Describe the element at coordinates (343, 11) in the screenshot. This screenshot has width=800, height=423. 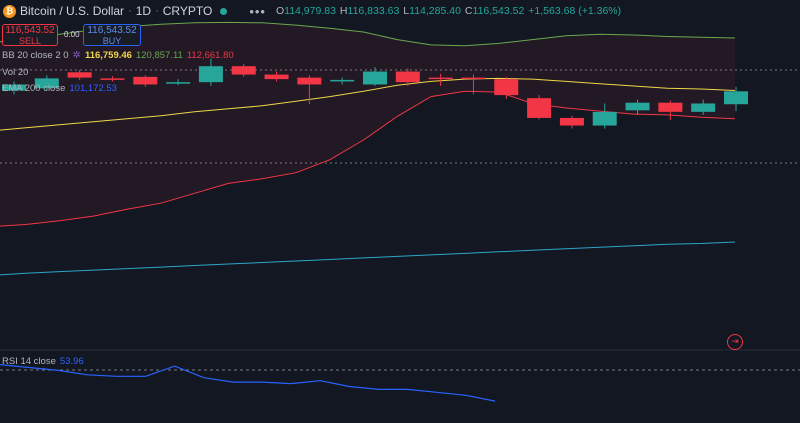
I see `high-label: H` at that location.